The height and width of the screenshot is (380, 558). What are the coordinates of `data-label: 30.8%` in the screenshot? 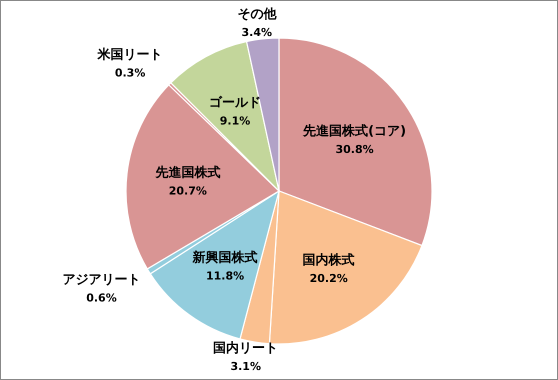 It's located at (355, 149).